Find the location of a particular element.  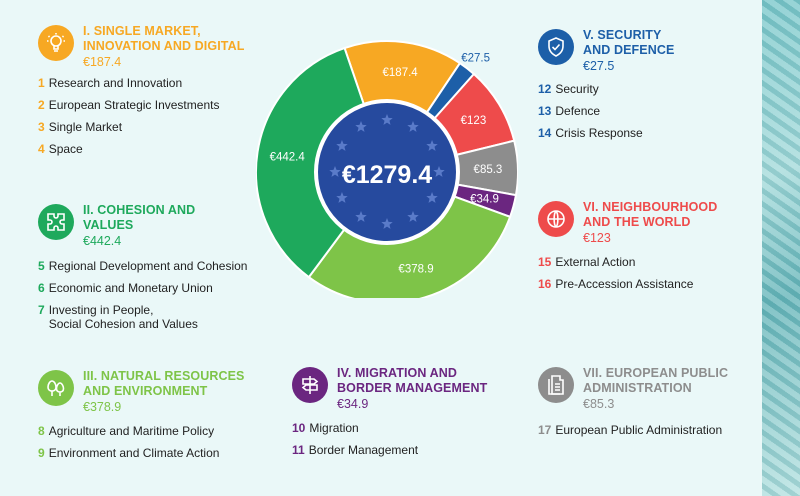

eu-flag-center is located at coordinates (387, 172).